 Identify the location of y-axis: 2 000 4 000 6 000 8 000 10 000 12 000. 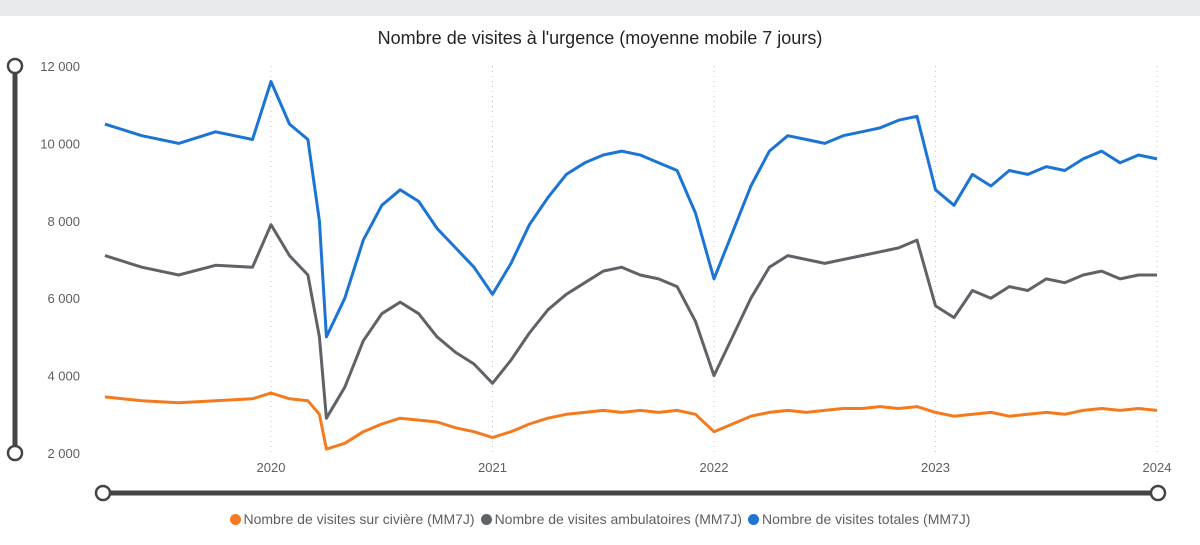
(60, 260).